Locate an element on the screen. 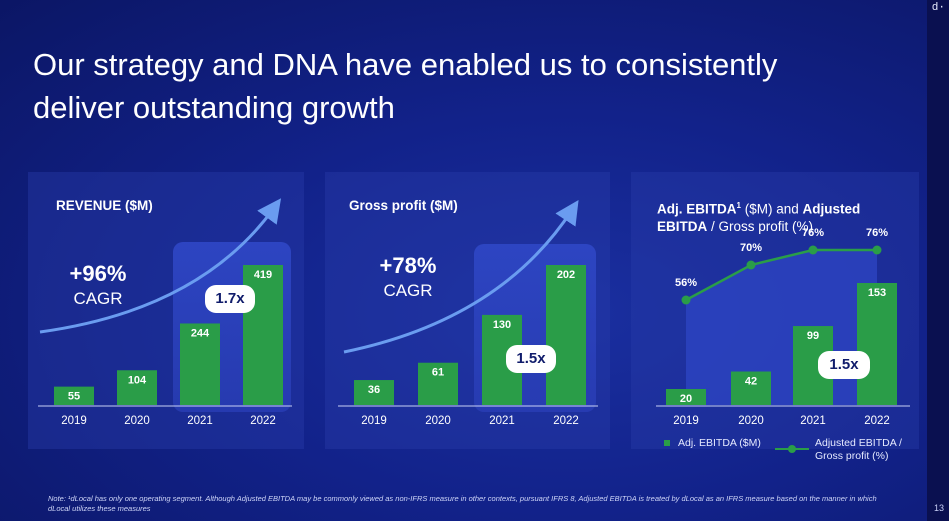 The width and height of the screenshot is (949, 521). gross-profit-multiplier-badge: 1.5x is located at coordinates (531, 359).